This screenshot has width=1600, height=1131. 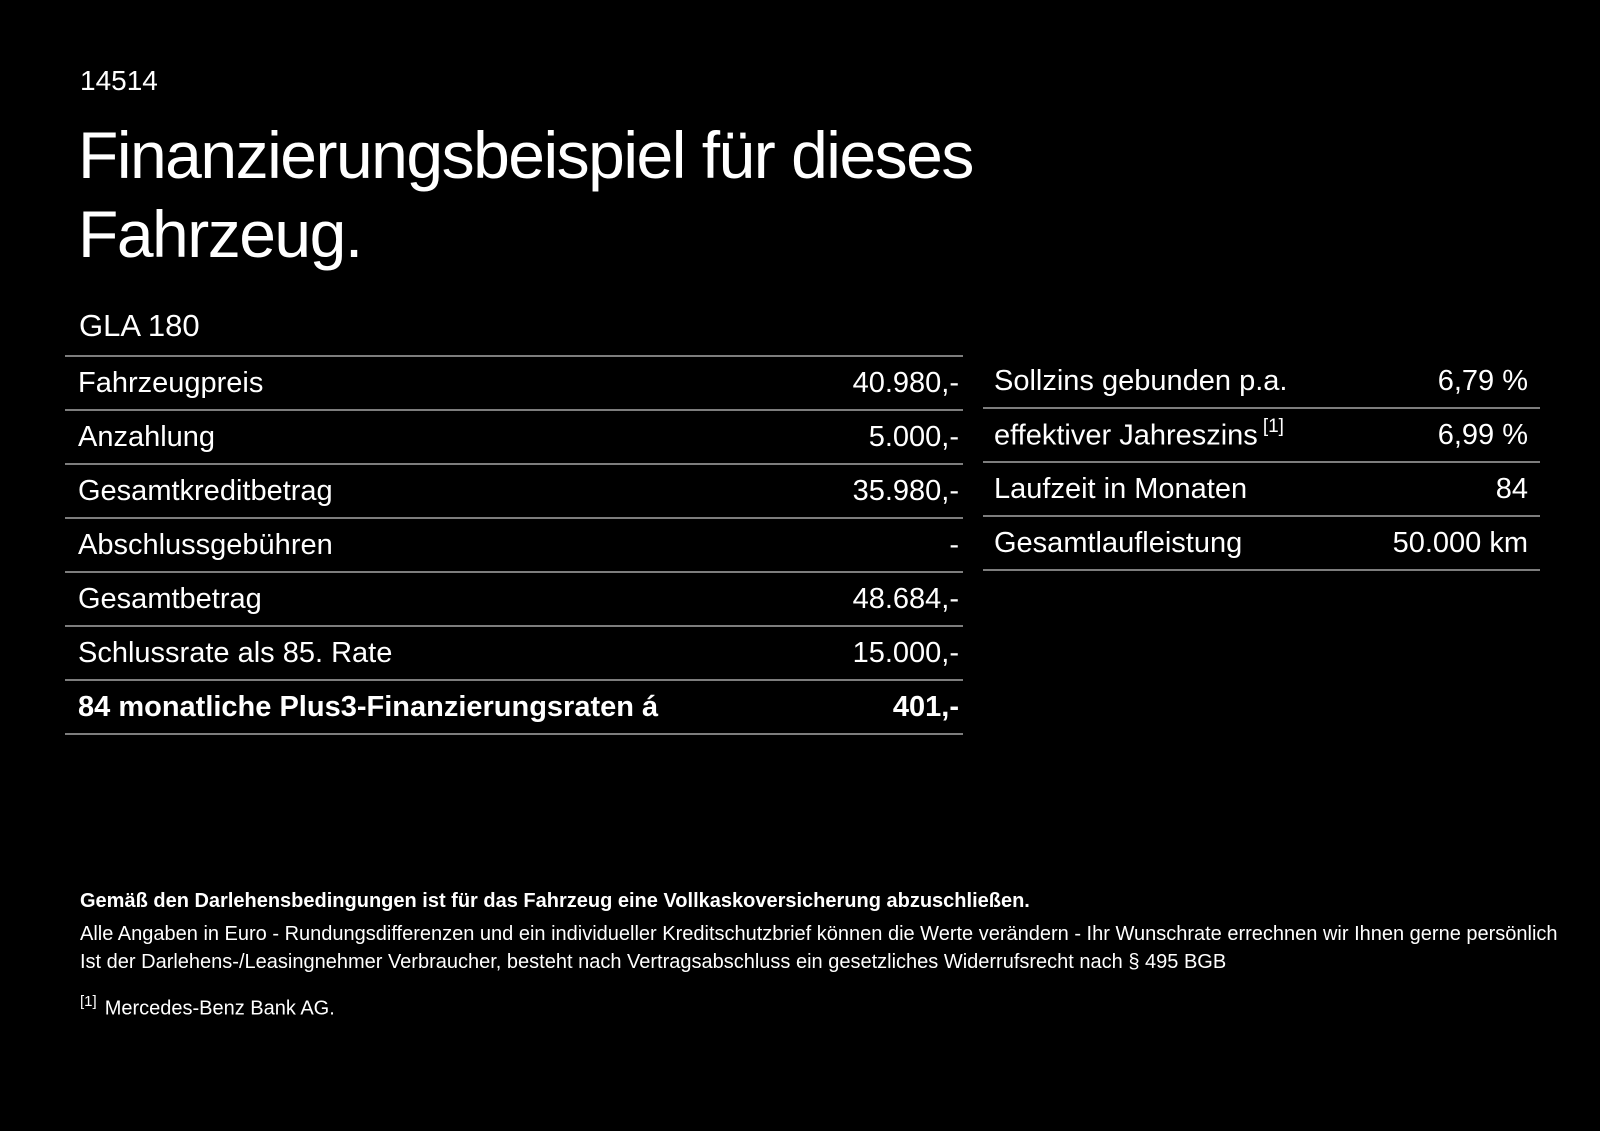 What do you see at coordinates (147, 436) in the screenshot?
I see `row-label: Anzahlung` at bounding box center [147, 436].